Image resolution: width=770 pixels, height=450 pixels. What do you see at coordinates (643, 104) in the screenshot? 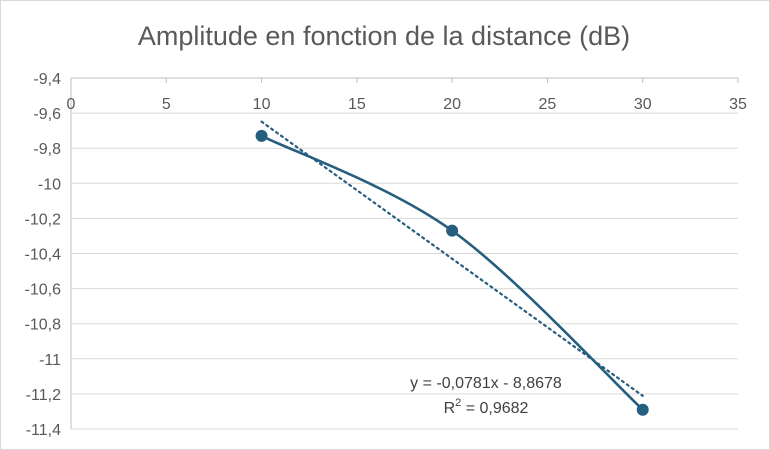
I see `x-tick-label: 30` at bounding box center [643, 104].